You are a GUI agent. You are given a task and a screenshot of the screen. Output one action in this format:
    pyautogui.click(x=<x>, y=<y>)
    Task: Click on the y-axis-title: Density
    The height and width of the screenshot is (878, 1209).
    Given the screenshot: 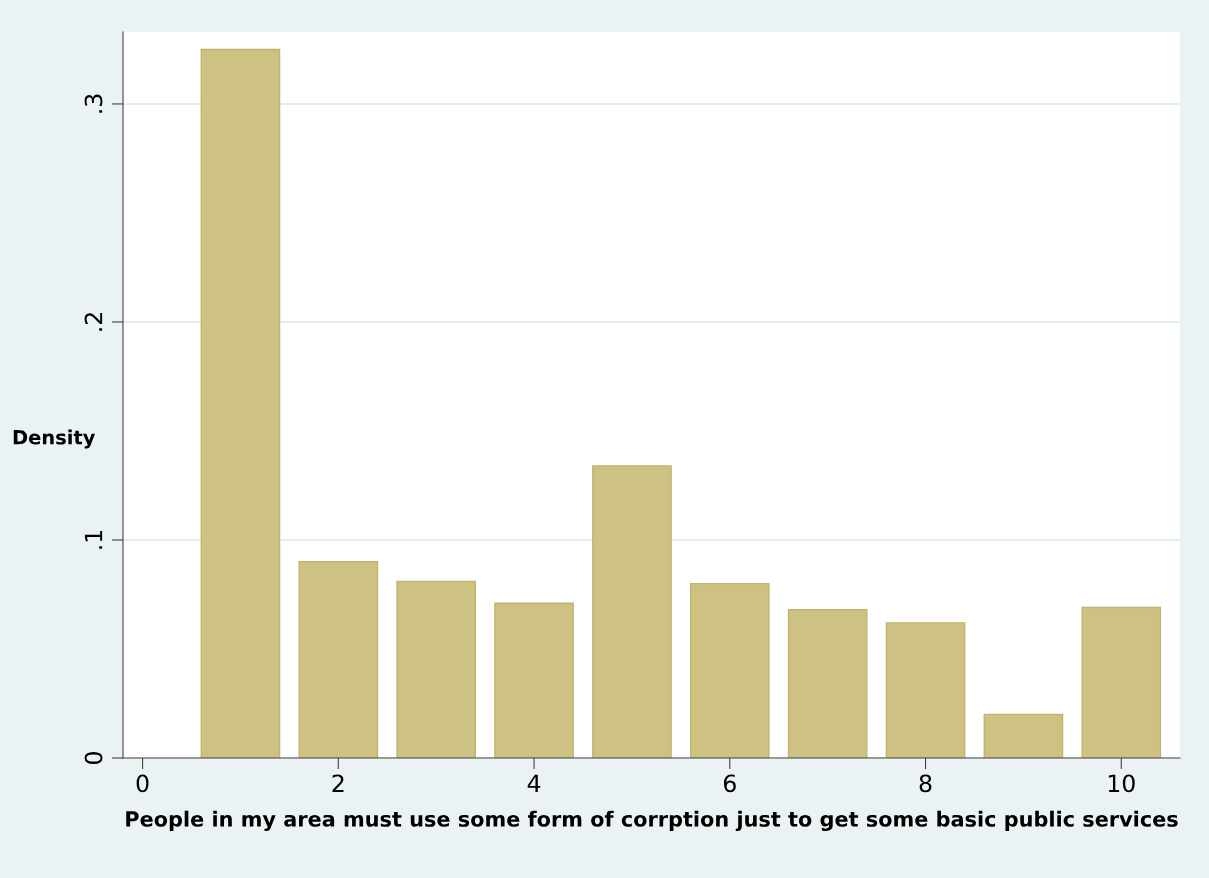 What is the action you would take?
    pyautogui.click(x=54, y=439)
    